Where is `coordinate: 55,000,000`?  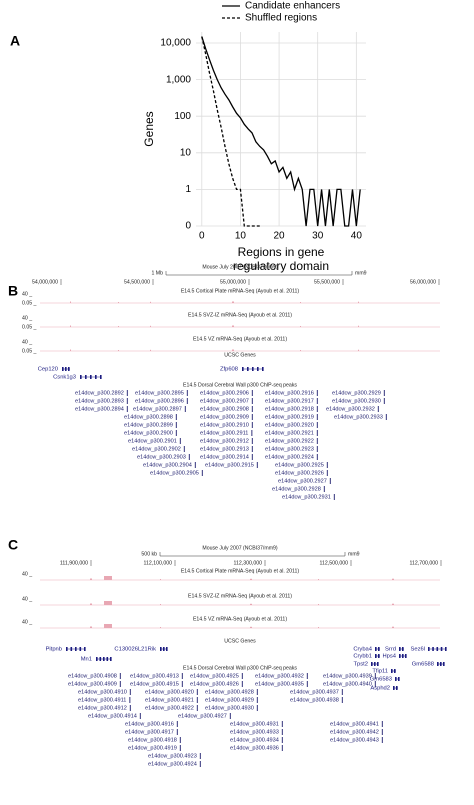
coordinate: 55,000,000 is located at coordinates (233, 282).